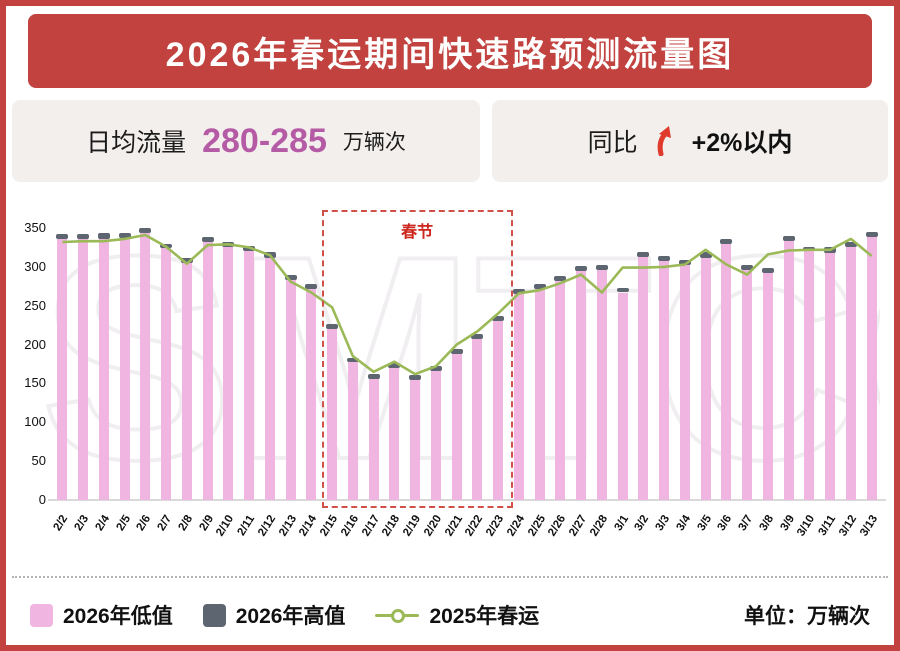 This screenshot has width=900, height=651. Describe the element at coordinates (311, 394) in the screenshot. I see `bar-2026-low-2/14` at that location.